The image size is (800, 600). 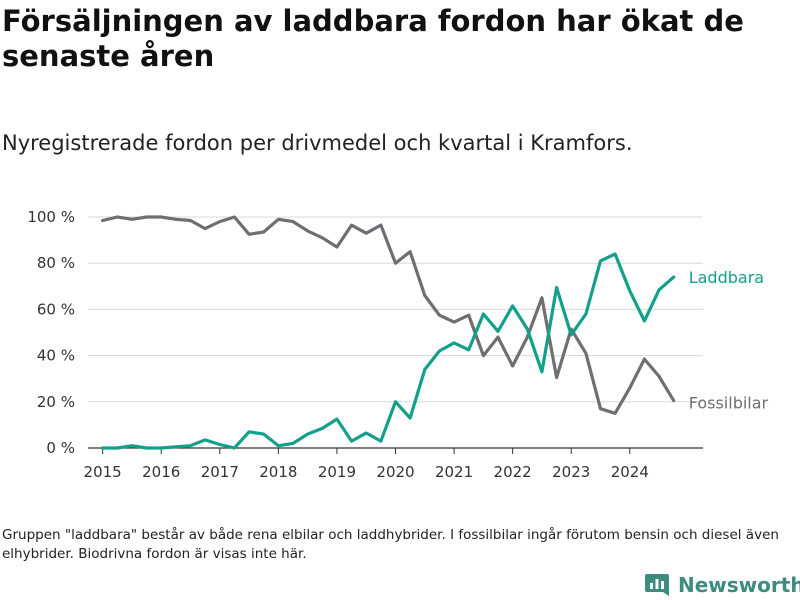 I want to click on x-tick-label: 2019, so click(x=337, y=472).